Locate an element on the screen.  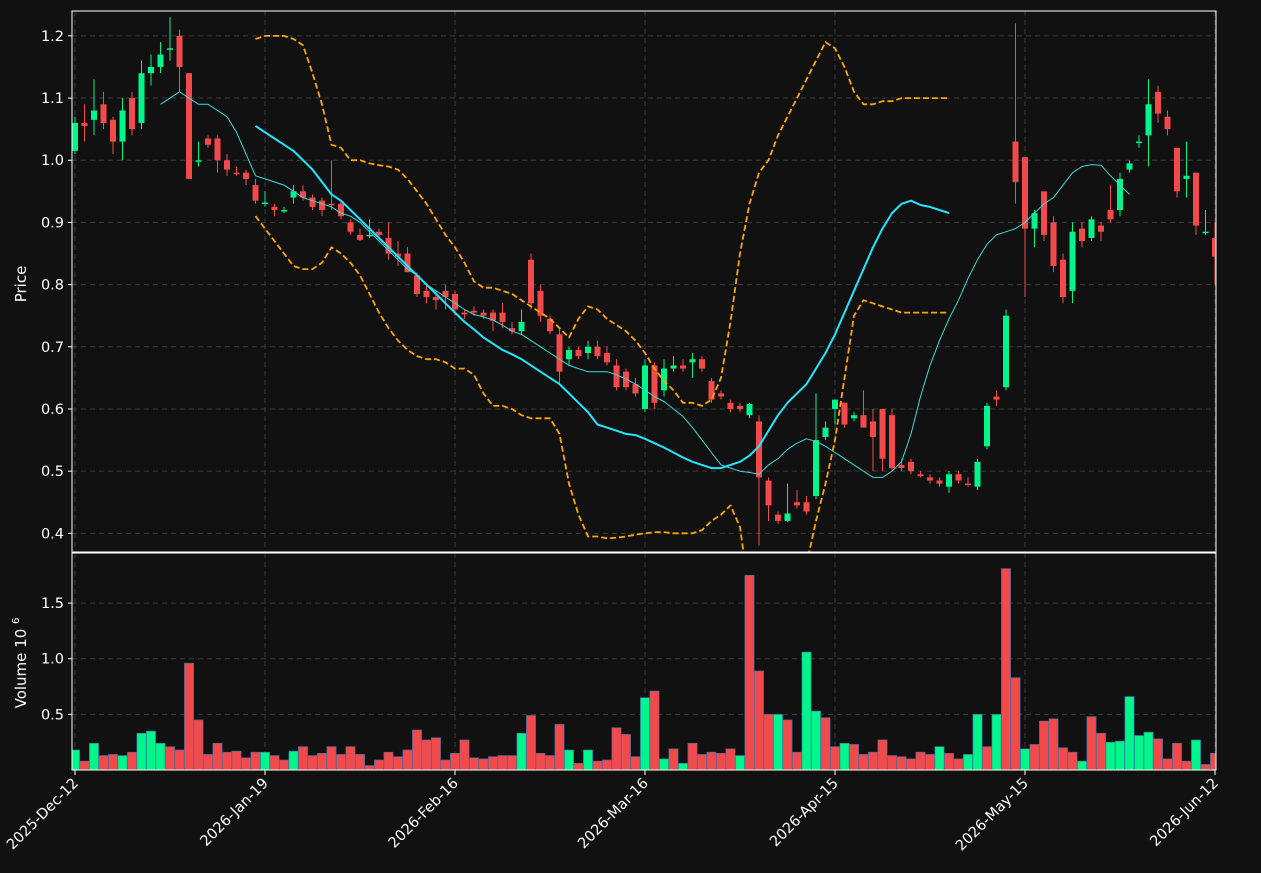
volume-ytick-label: 1.5 is located at coordinates (52, 604).